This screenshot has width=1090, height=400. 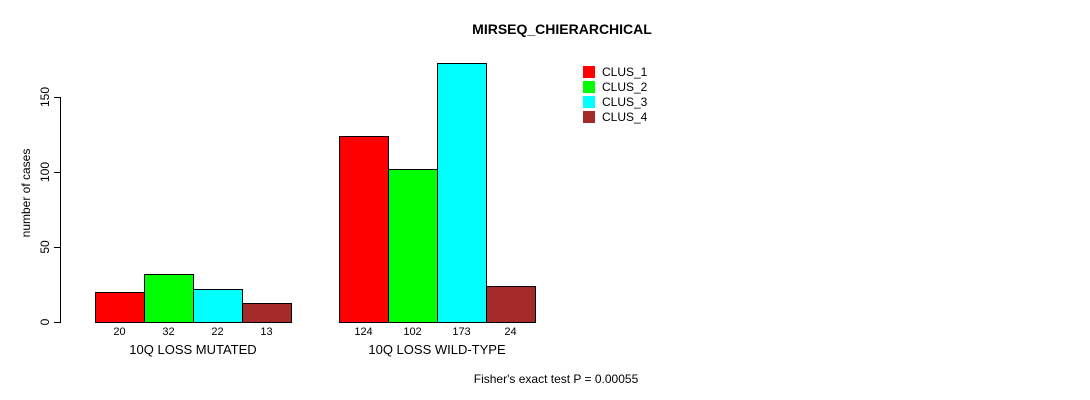 What do you see at coordinates (119, 332) in the screenshot?
I see `bar-value-label-clus_1: 20` at bounding box center [119, 332].